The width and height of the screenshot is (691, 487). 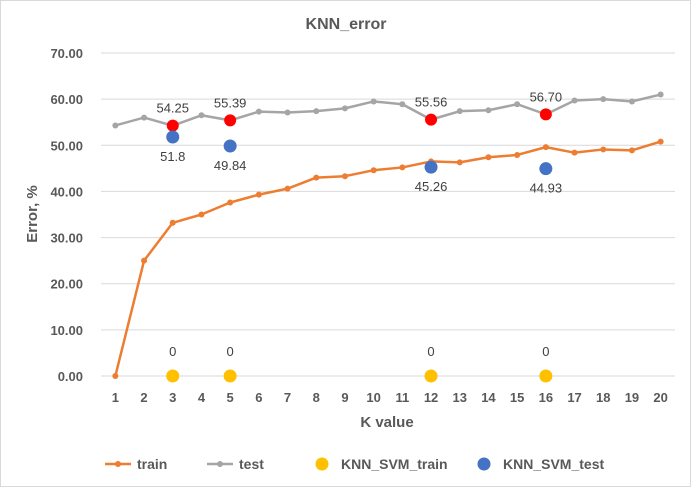 What do you see at coordinates (346, 24) in the screenshot?
I see `chart-title: KNN_error` at bounding box center [346, 24].